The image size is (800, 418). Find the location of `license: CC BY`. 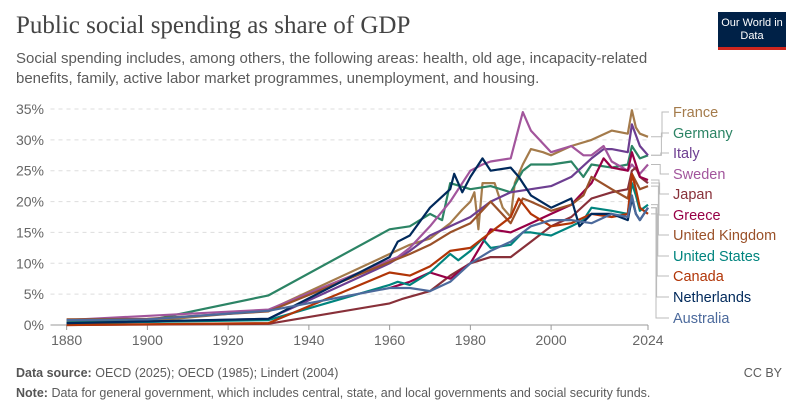

license: CC BY is located at coordinates (762, 373).